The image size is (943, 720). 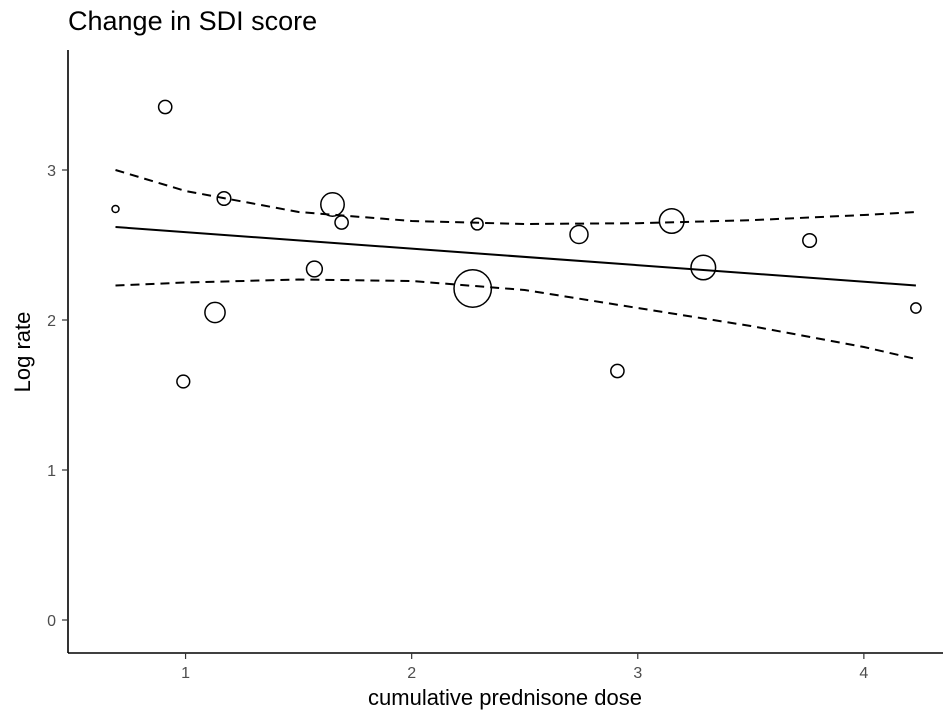 What do you see at coordinates (863, 673) in the screenshot?
I see `x-tick-label: 4` at bounding box center [863, 673].